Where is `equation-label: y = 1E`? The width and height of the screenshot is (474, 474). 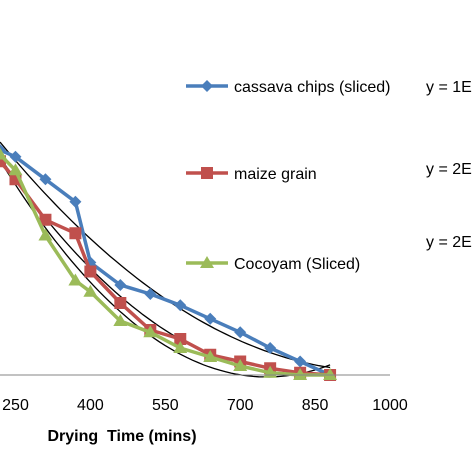
equation-label: y = 1E is located at coordinates (449, 87).